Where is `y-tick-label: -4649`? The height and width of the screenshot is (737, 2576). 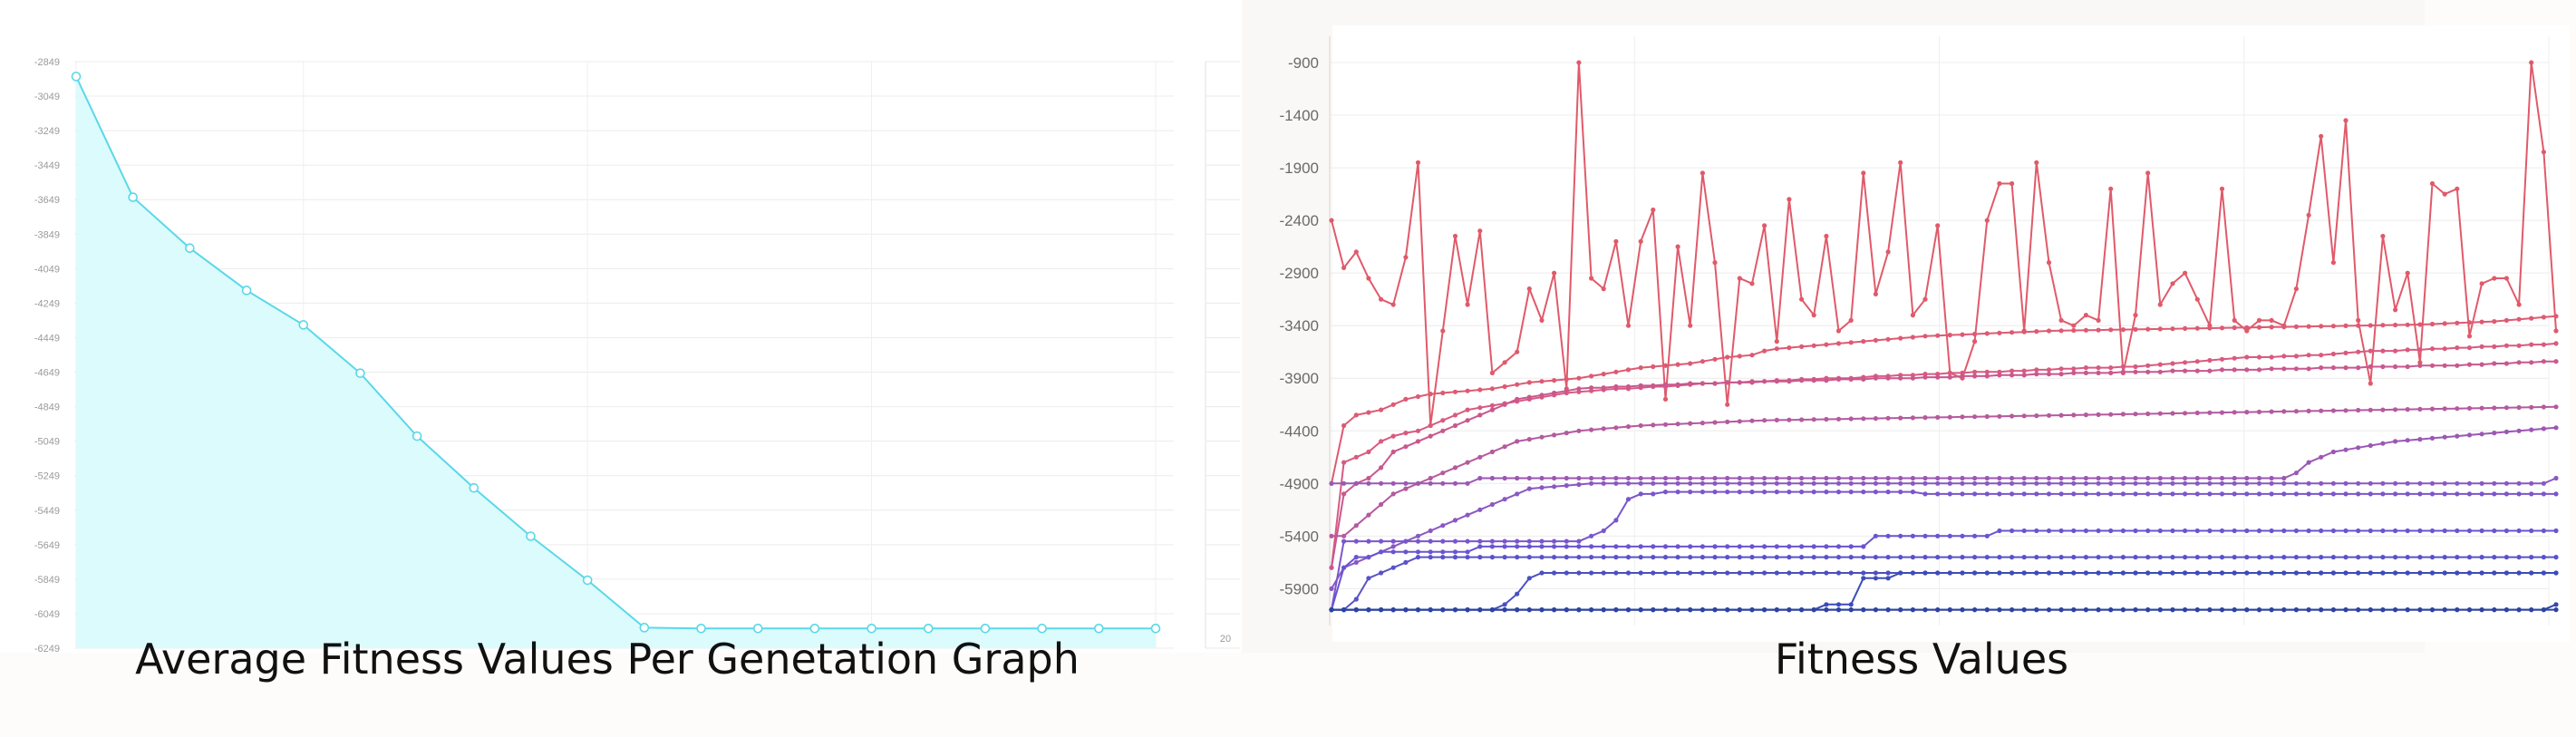 y-tick-label: -4649 is located at coordinates (47, 373).